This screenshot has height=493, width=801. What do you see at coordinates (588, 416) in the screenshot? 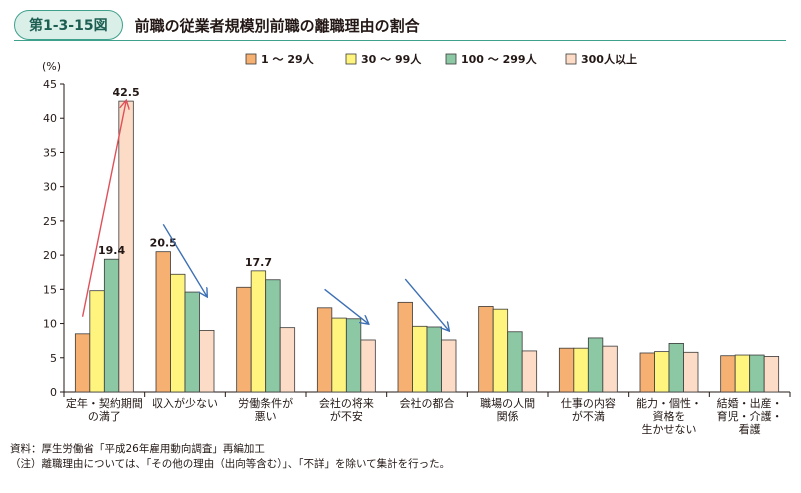
I see `x-category-label: が不満` at bounding box center [588, 416].